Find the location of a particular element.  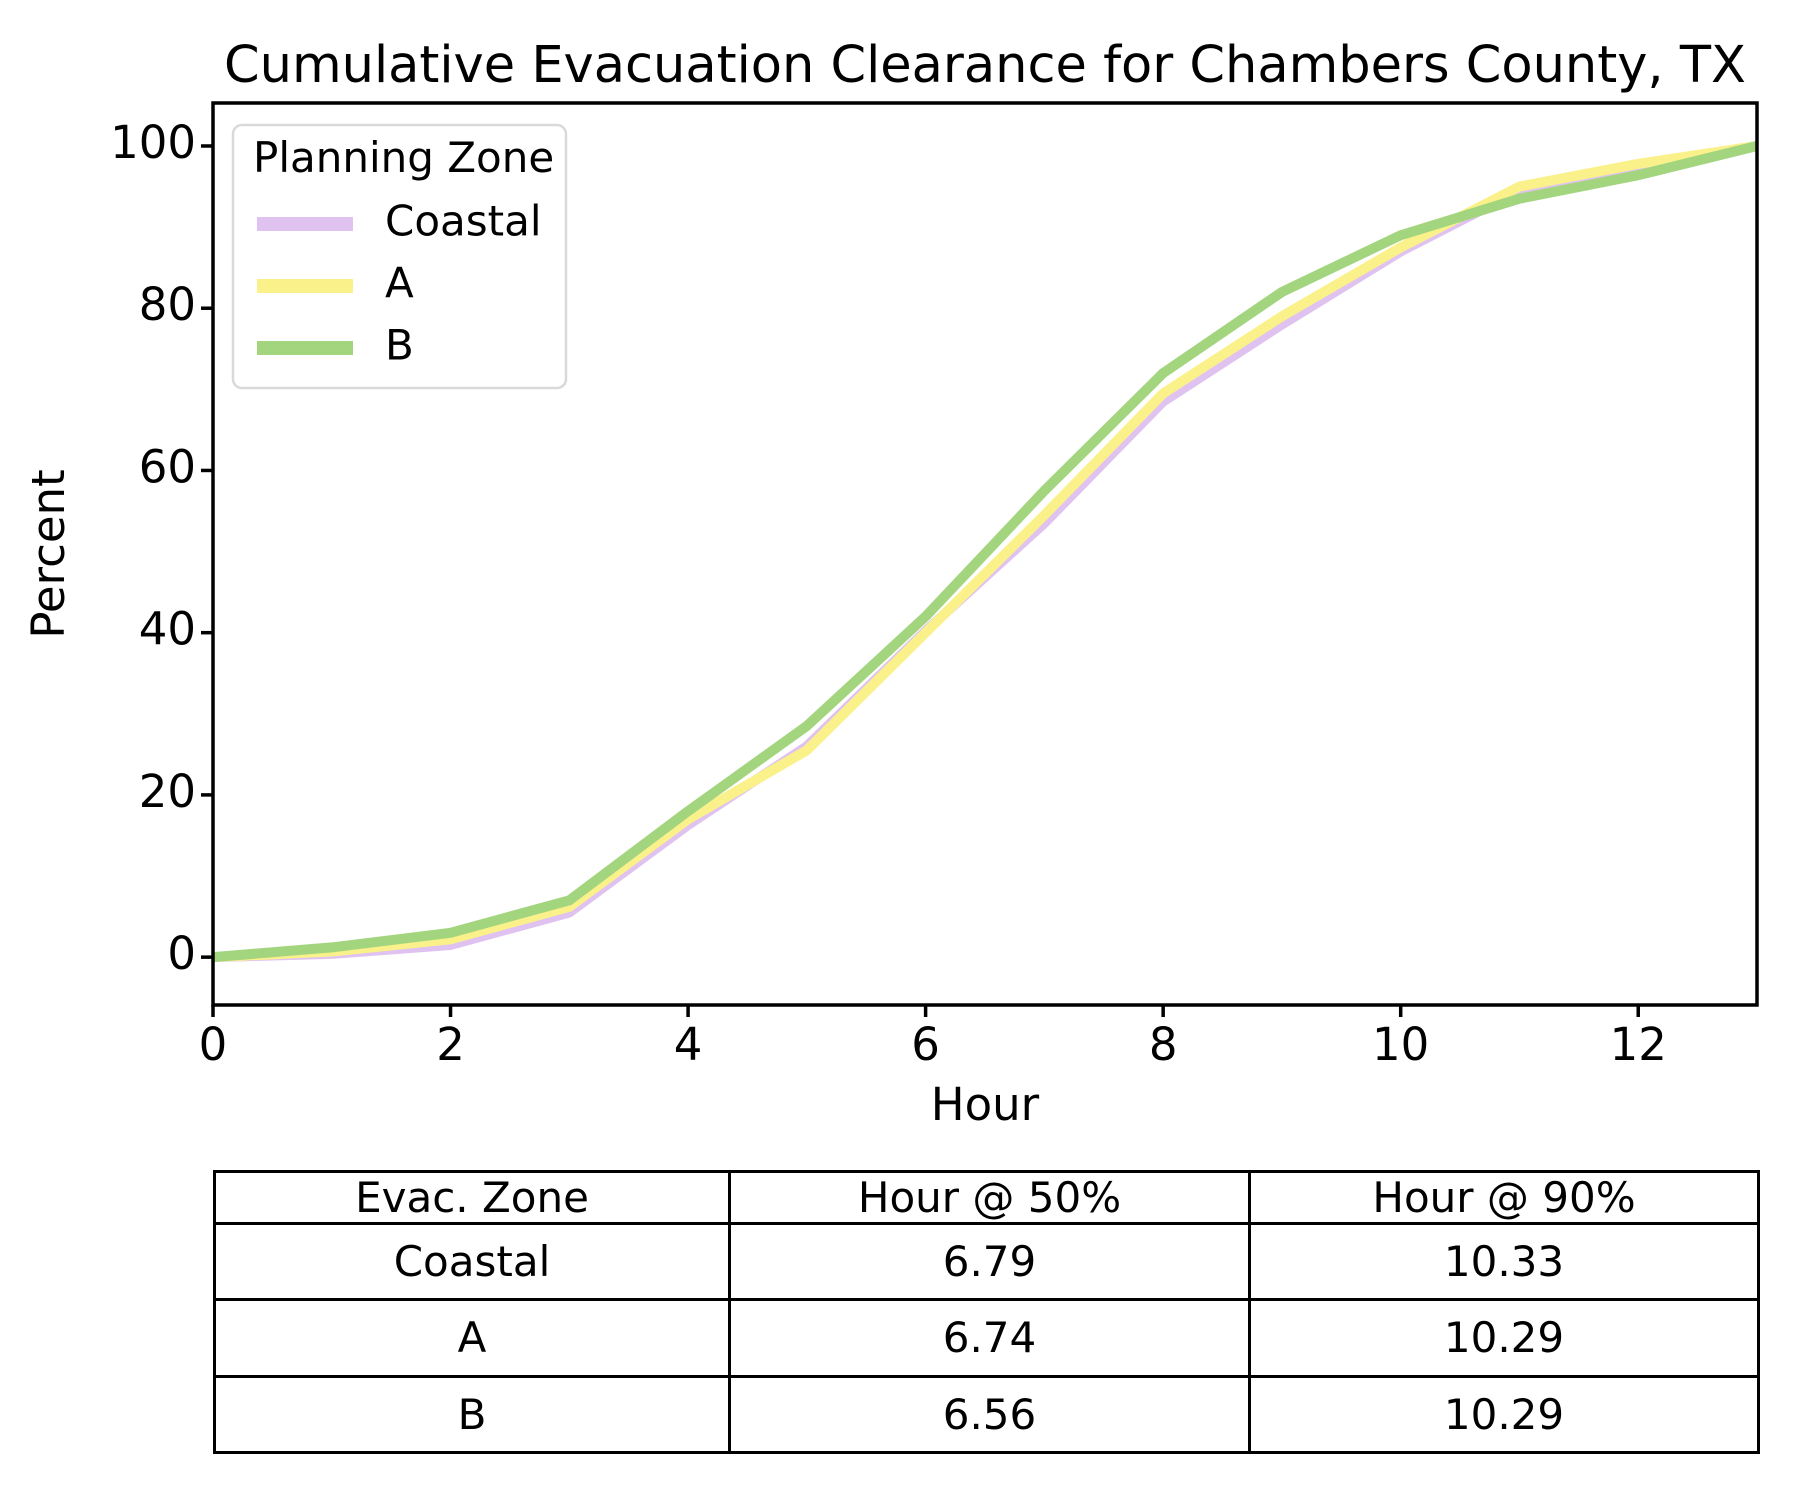

y-tick-label: 20 is located at coordinates (167, 791).